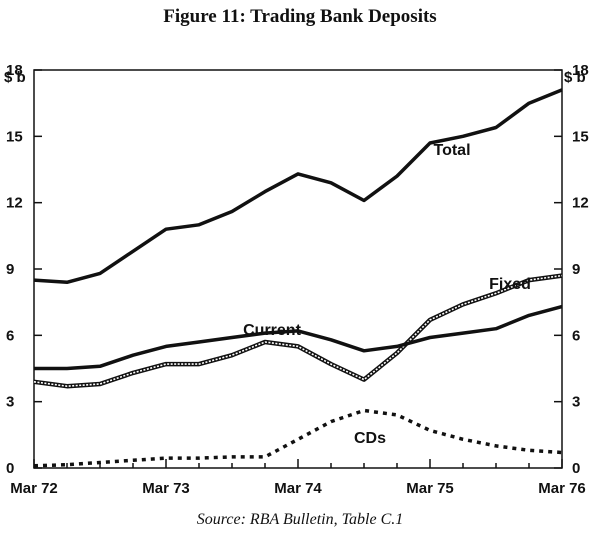 This screenshot has height=537, width=600. What do you see at coordinates (580, 136) in the screenshot?
I see `y-tick-label-right: 15` at bounding box center [580, 136].